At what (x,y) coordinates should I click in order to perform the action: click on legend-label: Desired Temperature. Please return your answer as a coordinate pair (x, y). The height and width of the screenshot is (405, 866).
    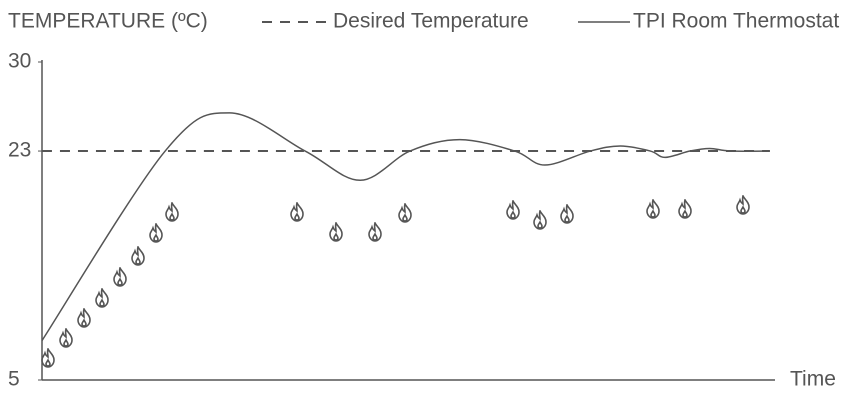
    Looking at the image, I should click on (431, 21).